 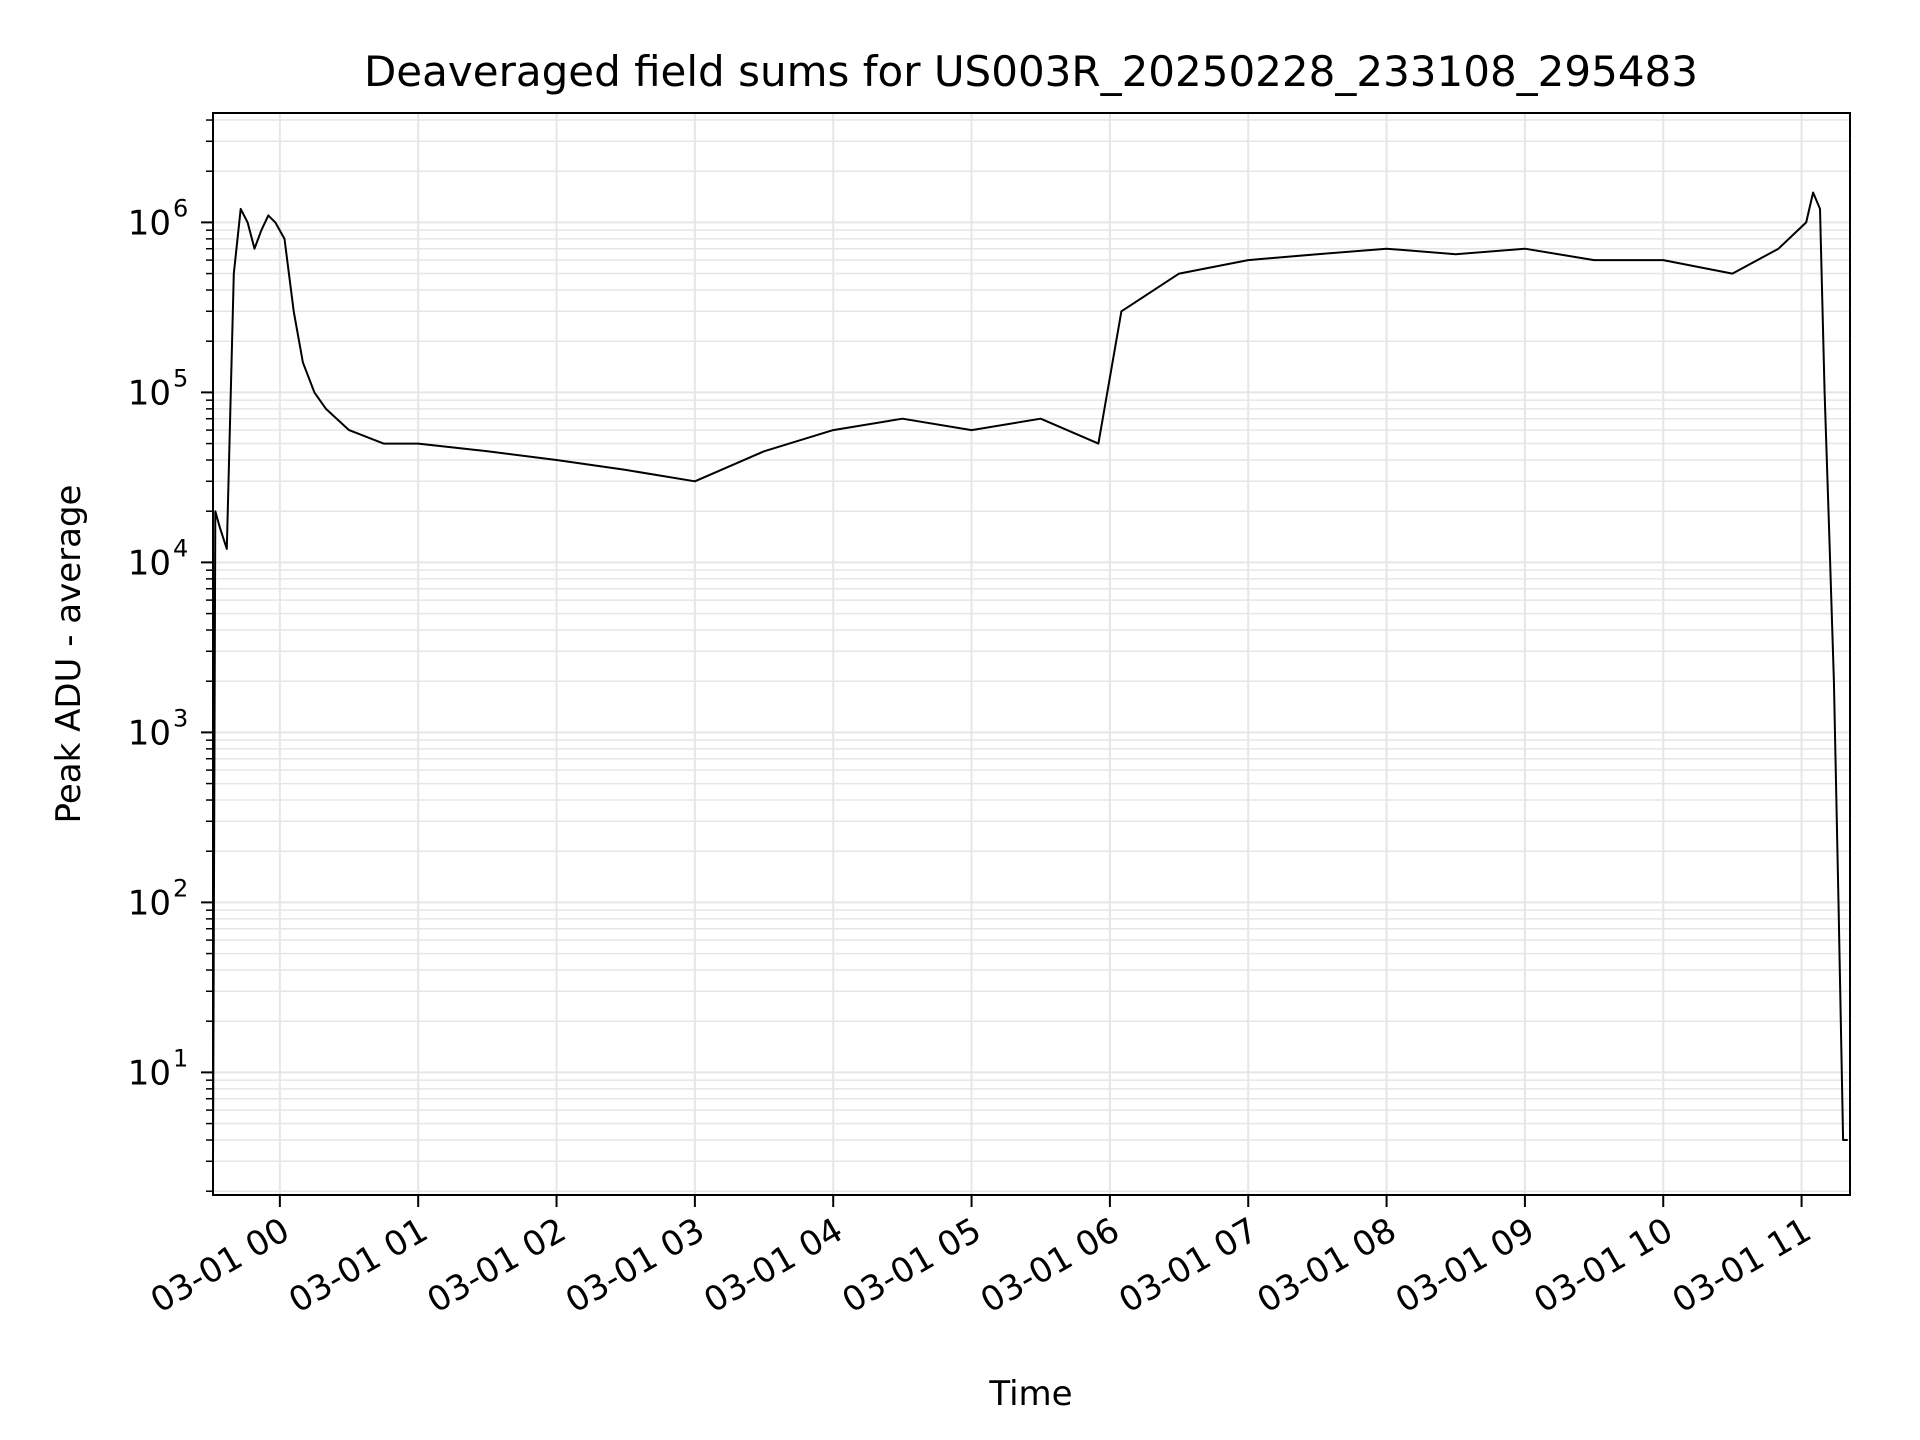 I want to click on y-tick-label: 10 2, so click(x=158, y=898).